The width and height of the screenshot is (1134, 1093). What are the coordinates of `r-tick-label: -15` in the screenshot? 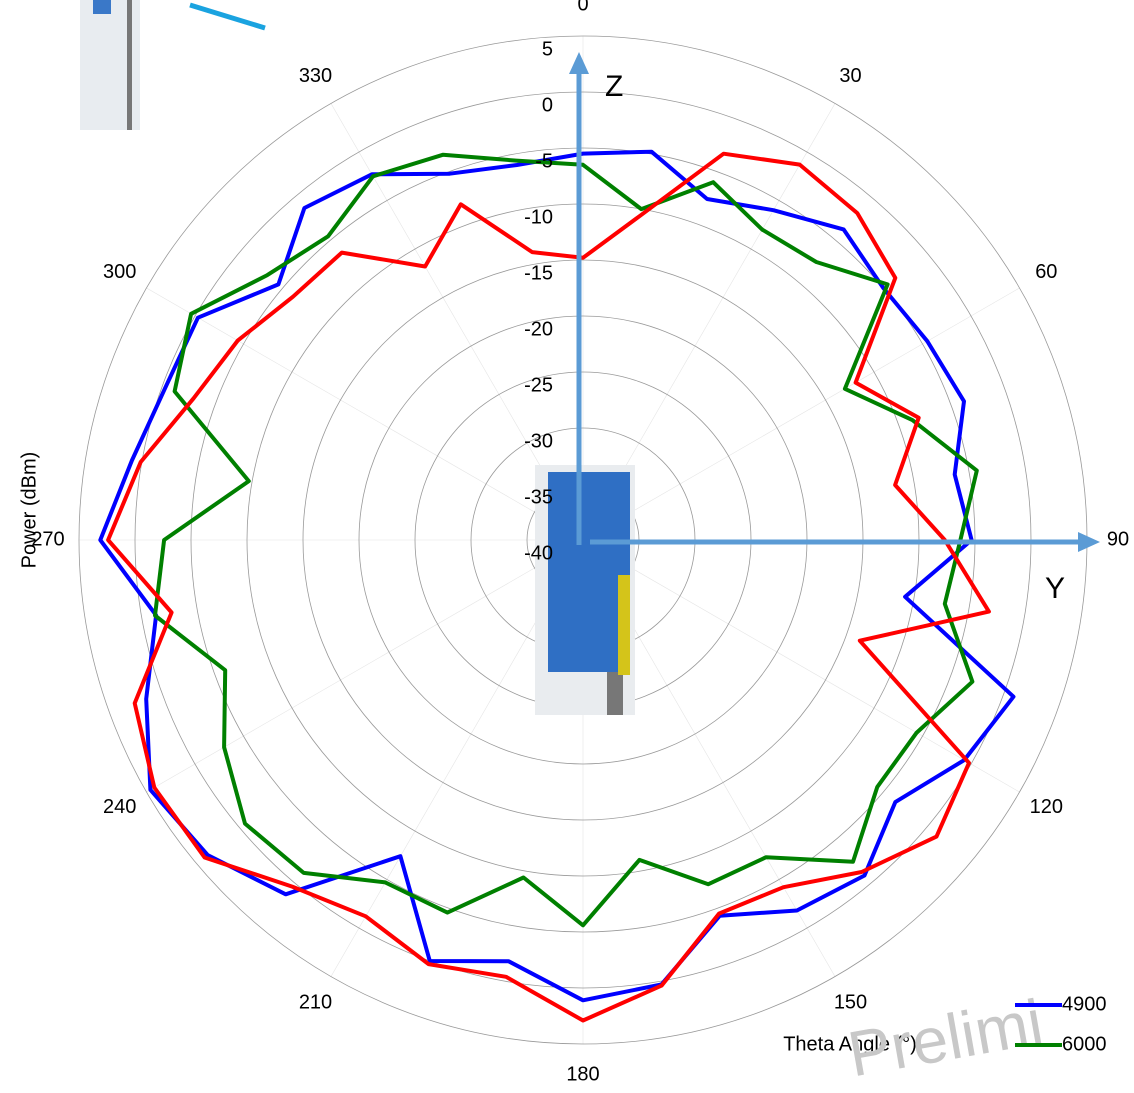 It's located at (538, 273).